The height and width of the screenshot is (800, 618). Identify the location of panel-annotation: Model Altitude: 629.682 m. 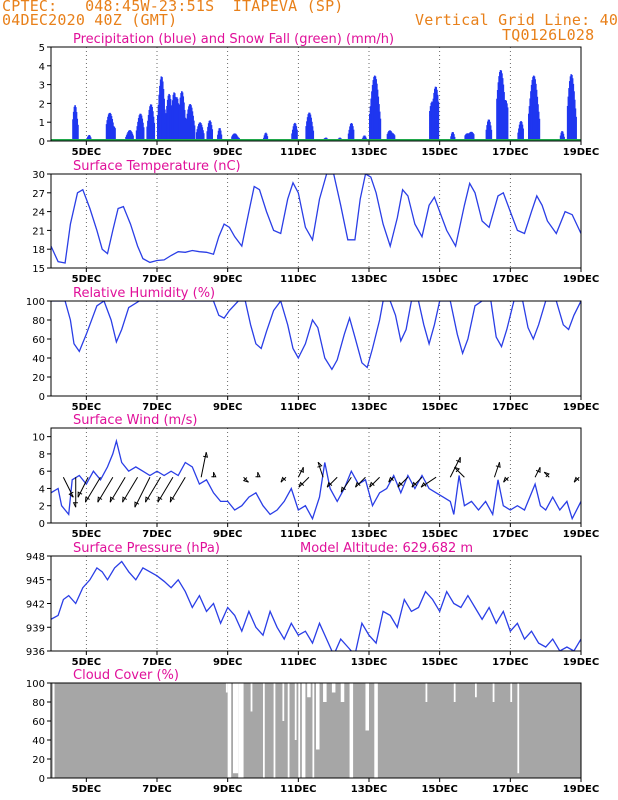
(386, 548).